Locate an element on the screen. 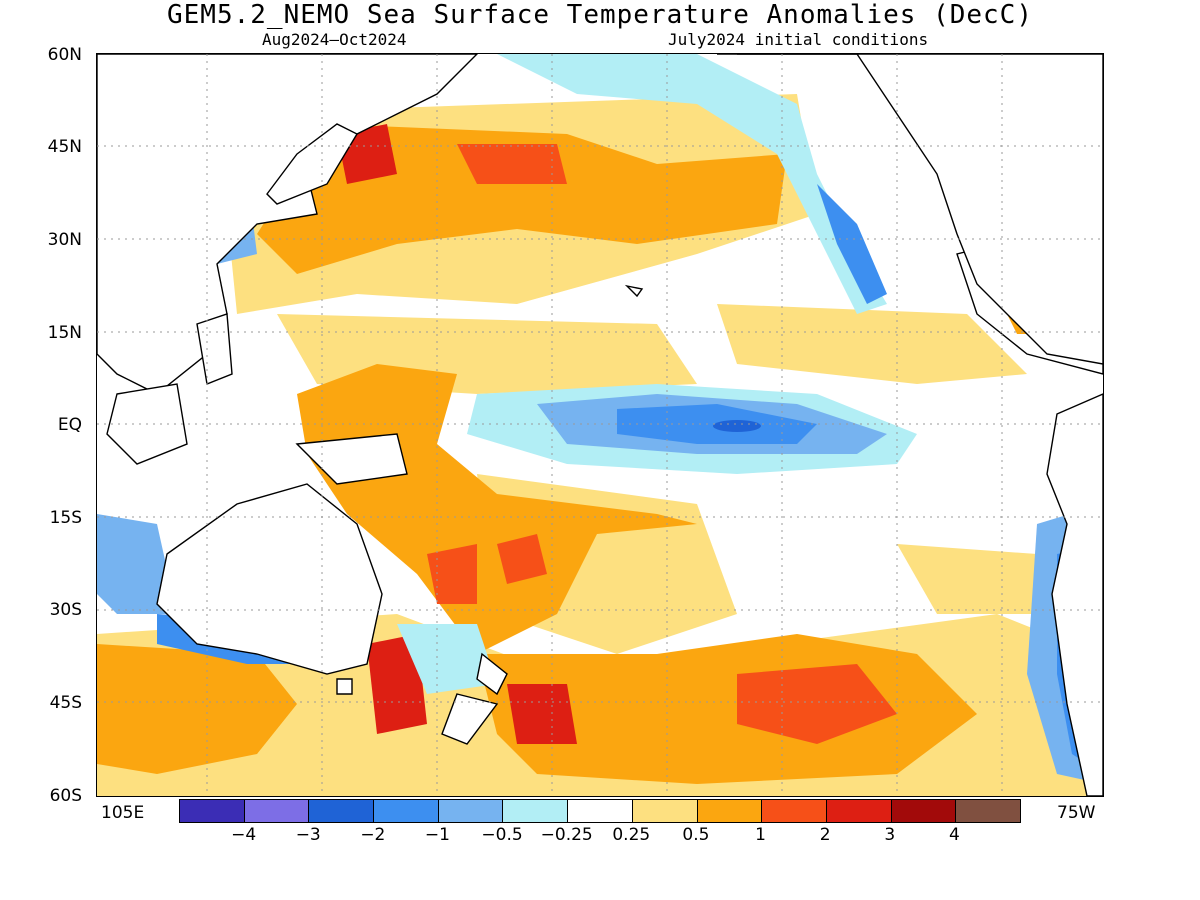 The height and width of the screenshot is (900, 1200). new-zealand-north is located at coordinates (492, 674).